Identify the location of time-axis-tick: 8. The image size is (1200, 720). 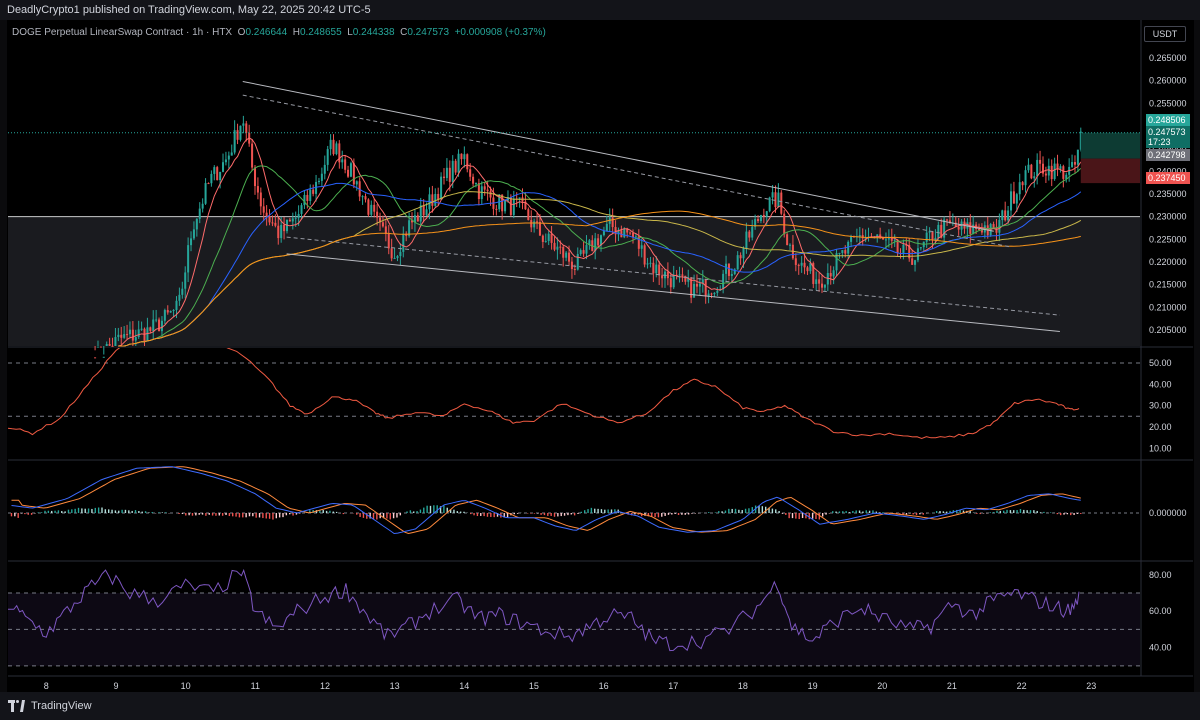
(46, 686).